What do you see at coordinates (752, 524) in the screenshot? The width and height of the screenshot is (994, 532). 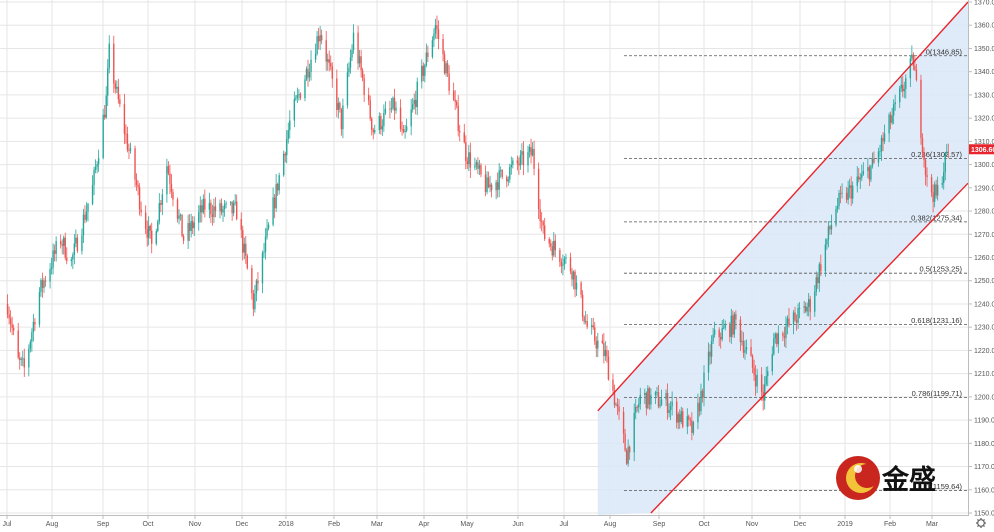 I see `x-tick-label: Nov` at bounding box center [752, 524].